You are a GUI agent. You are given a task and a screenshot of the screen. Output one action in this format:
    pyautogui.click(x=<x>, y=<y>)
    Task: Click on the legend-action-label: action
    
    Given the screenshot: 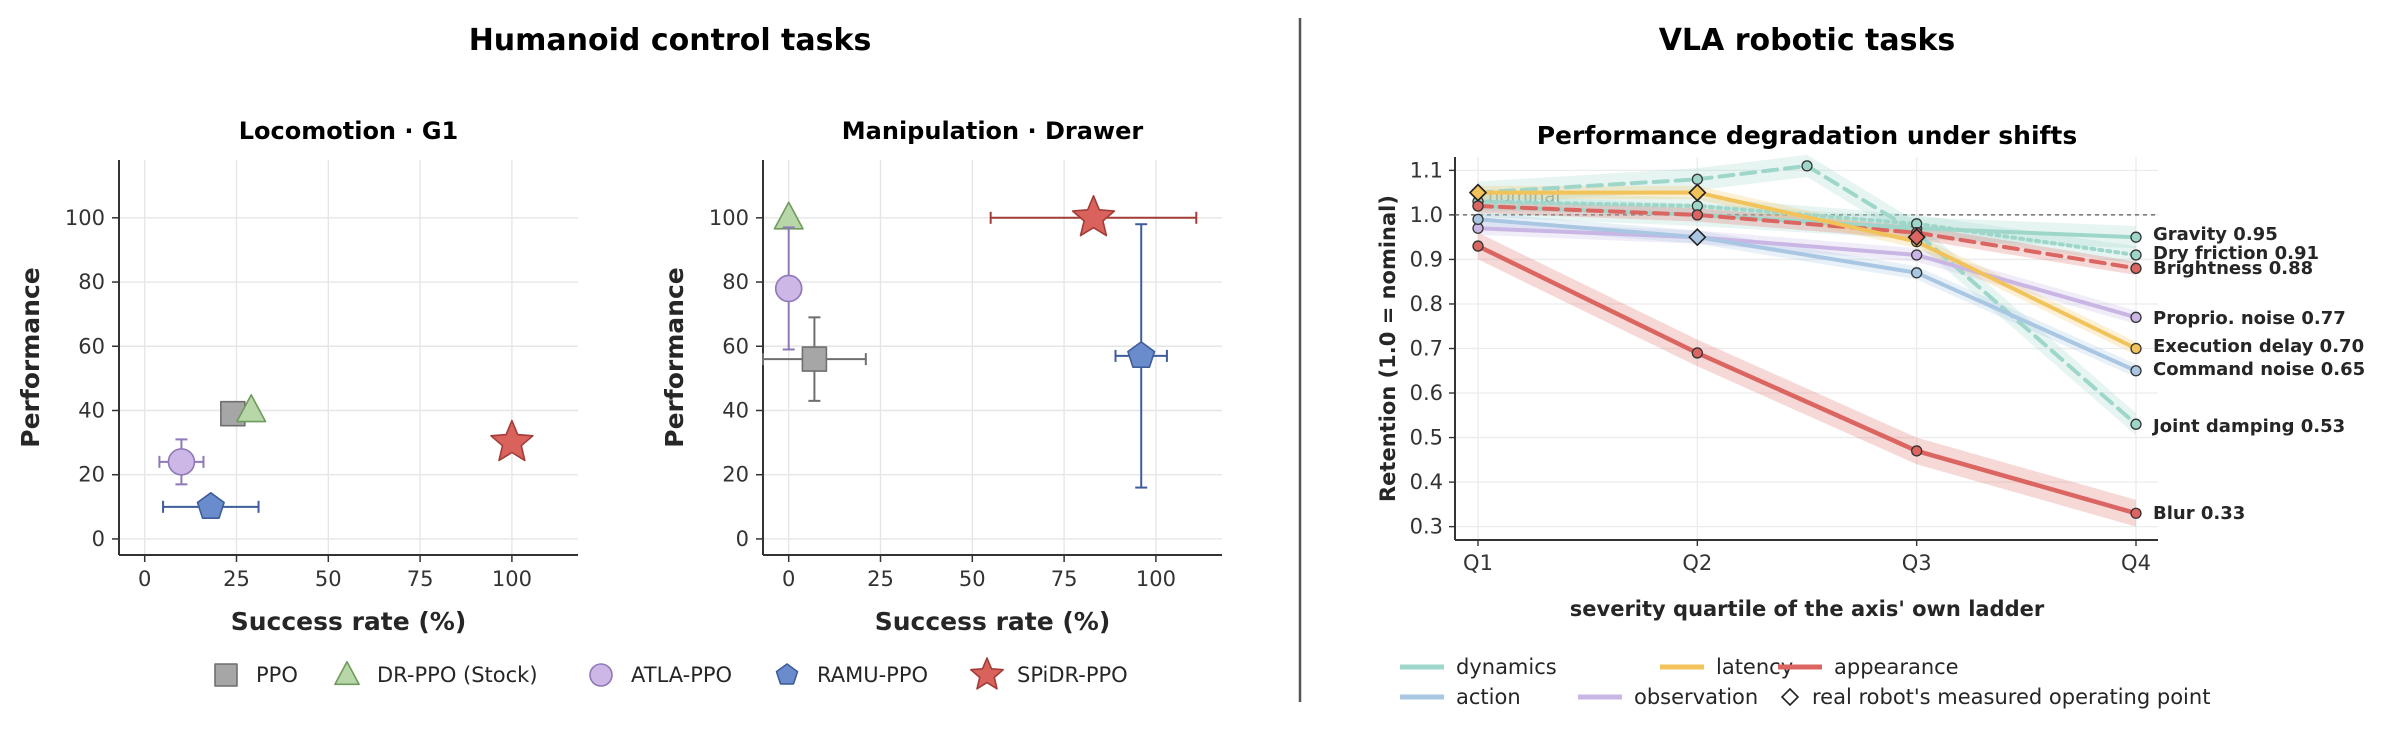 What is the action you would take?
    pyautogui.click(x=1488, y=697)
    